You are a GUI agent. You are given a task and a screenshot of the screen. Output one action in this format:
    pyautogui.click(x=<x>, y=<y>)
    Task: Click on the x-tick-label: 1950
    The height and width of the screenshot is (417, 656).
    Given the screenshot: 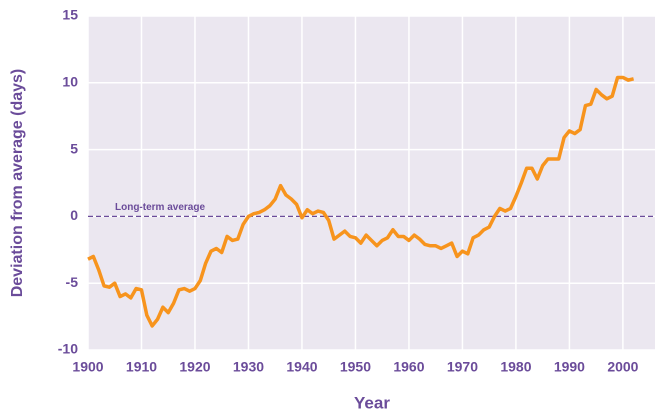 What is the action you would take?
    pyautogui.click(x=355, y=367)
    